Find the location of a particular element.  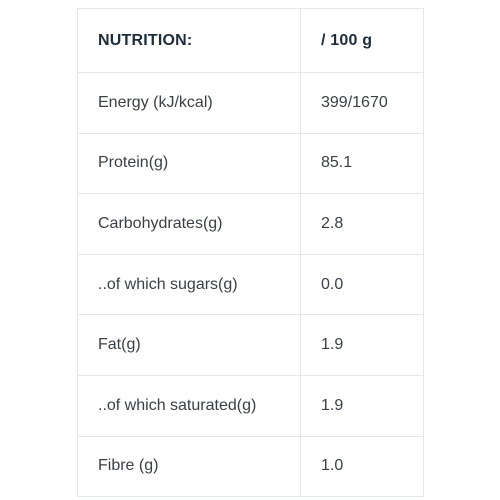

header-per-100g: / 100 g is located at coordinates (362, 40).